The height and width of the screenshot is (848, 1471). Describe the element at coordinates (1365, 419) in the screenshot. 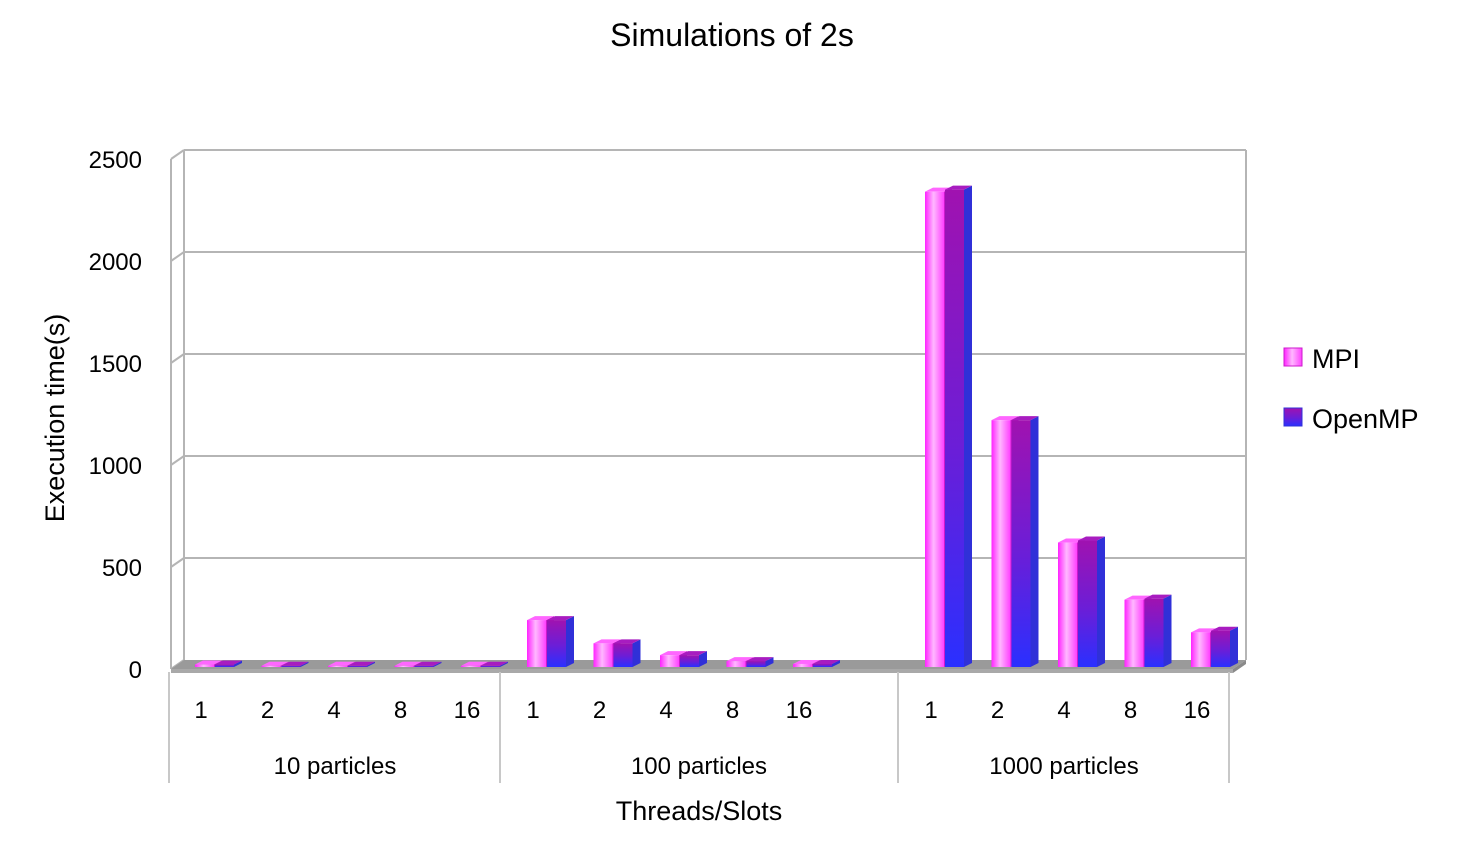

I see `legend-label: OpenMP` at that location.